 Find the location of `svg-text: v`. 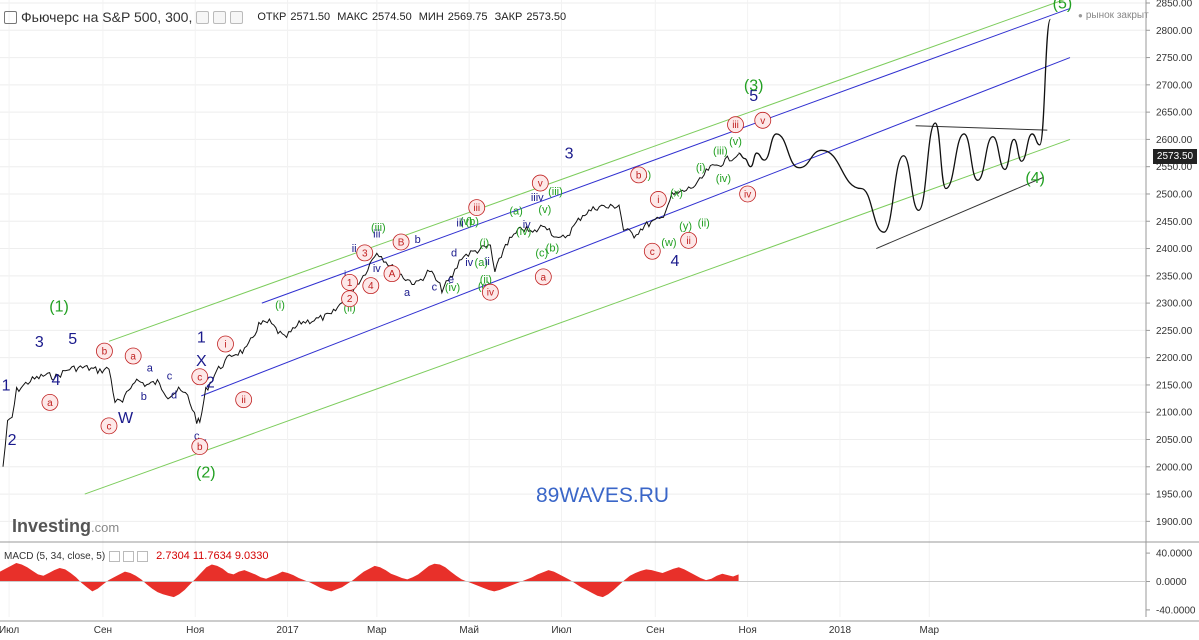

svg-text: v is located at coordinates (540, 184).